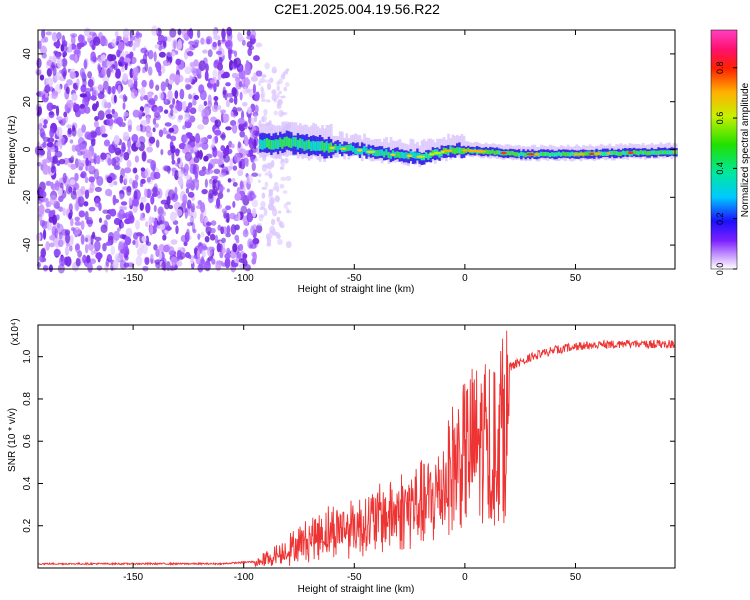 The height and width of the screenshot is (600, 750). Describe the element at coordinates (133, 278) in the screenshot. I see `spectrogram-x-tick-label: -150` at that location.